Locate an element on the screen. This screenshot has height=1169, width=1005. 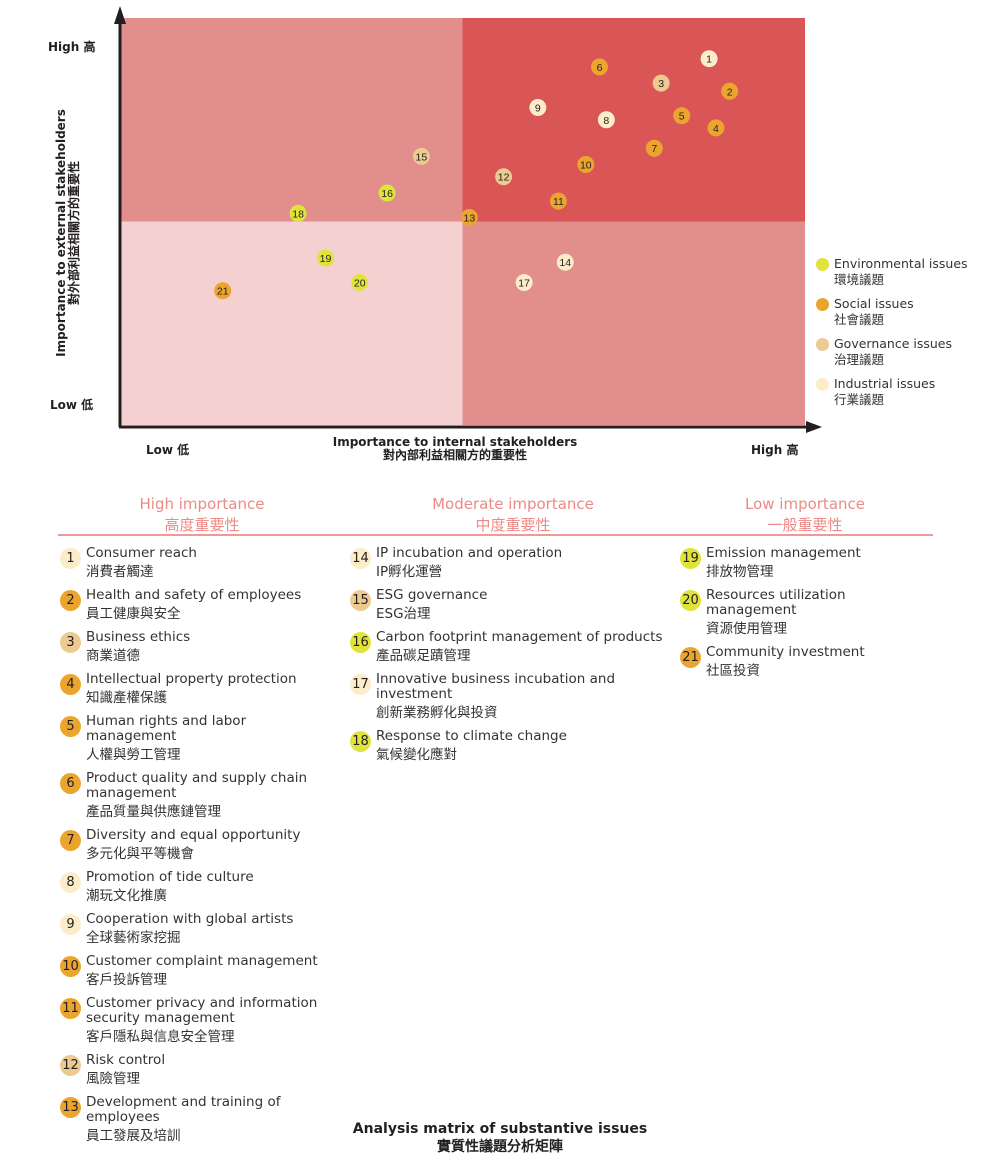
issue-text: Consumer reach 消費者觸達 is located at coordinates (141, 563).